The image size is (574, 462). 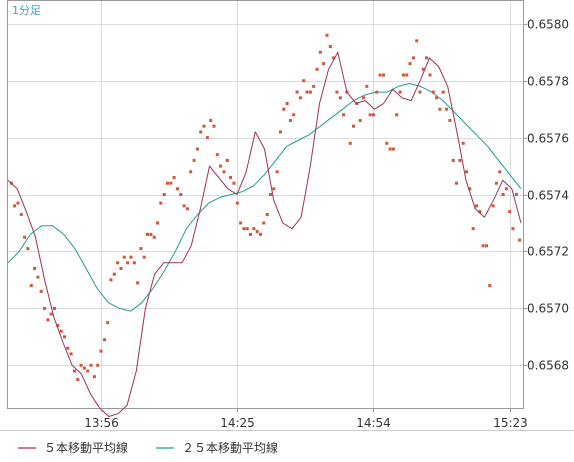 What do you see at coordinates (510, 423) in the screenshot?
I see `x-tick-label: 15:23` at bounding box center [510, 423].